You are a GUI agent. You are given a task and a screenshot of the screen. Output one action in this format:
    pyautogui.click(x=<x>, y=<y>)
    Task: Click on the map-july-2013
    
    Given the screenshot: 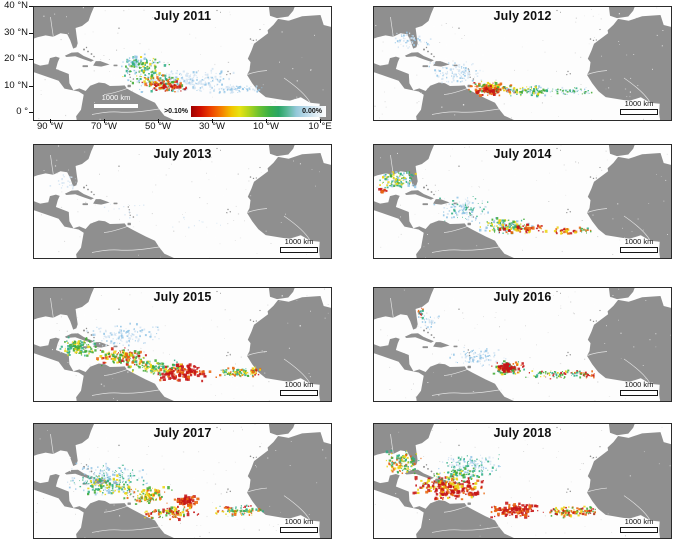 What is the action you would take?
    pyautogui.click(x=182, y=201)
    